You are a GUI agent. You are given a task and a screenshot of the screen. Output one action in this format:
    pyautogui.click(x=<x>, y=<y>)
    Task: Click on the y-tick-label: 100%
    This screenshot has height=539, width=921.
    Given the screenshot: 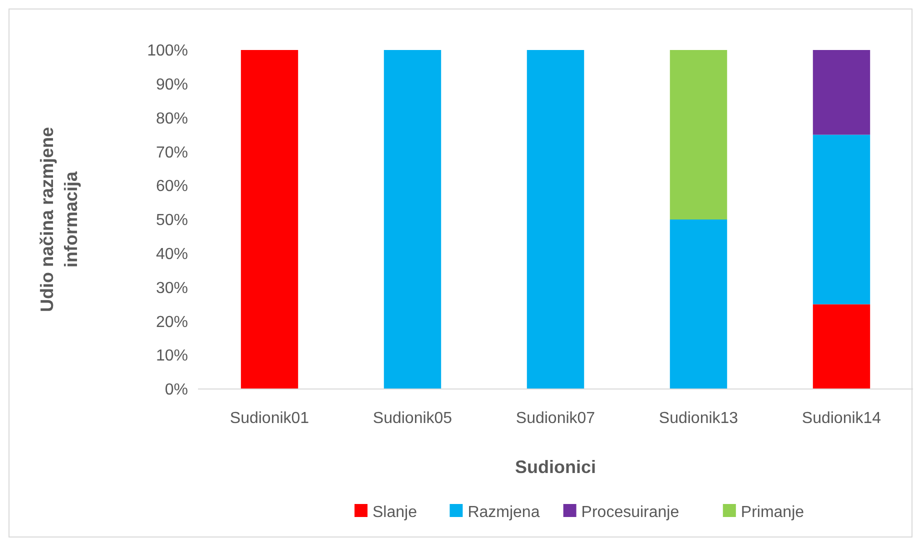 What is the action you would take?
    pyautogui.click(x=167, y=51)
    